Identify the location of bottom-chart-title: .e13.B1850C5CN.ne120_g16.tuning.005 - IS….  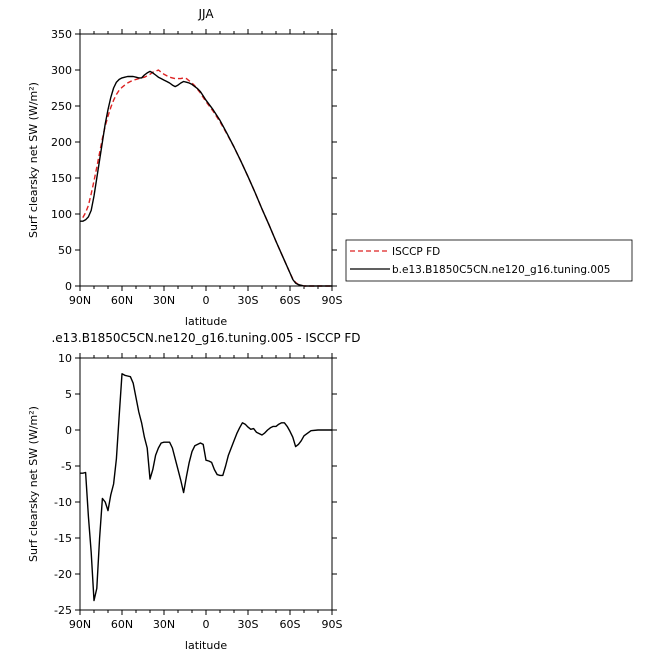
(205, 338).